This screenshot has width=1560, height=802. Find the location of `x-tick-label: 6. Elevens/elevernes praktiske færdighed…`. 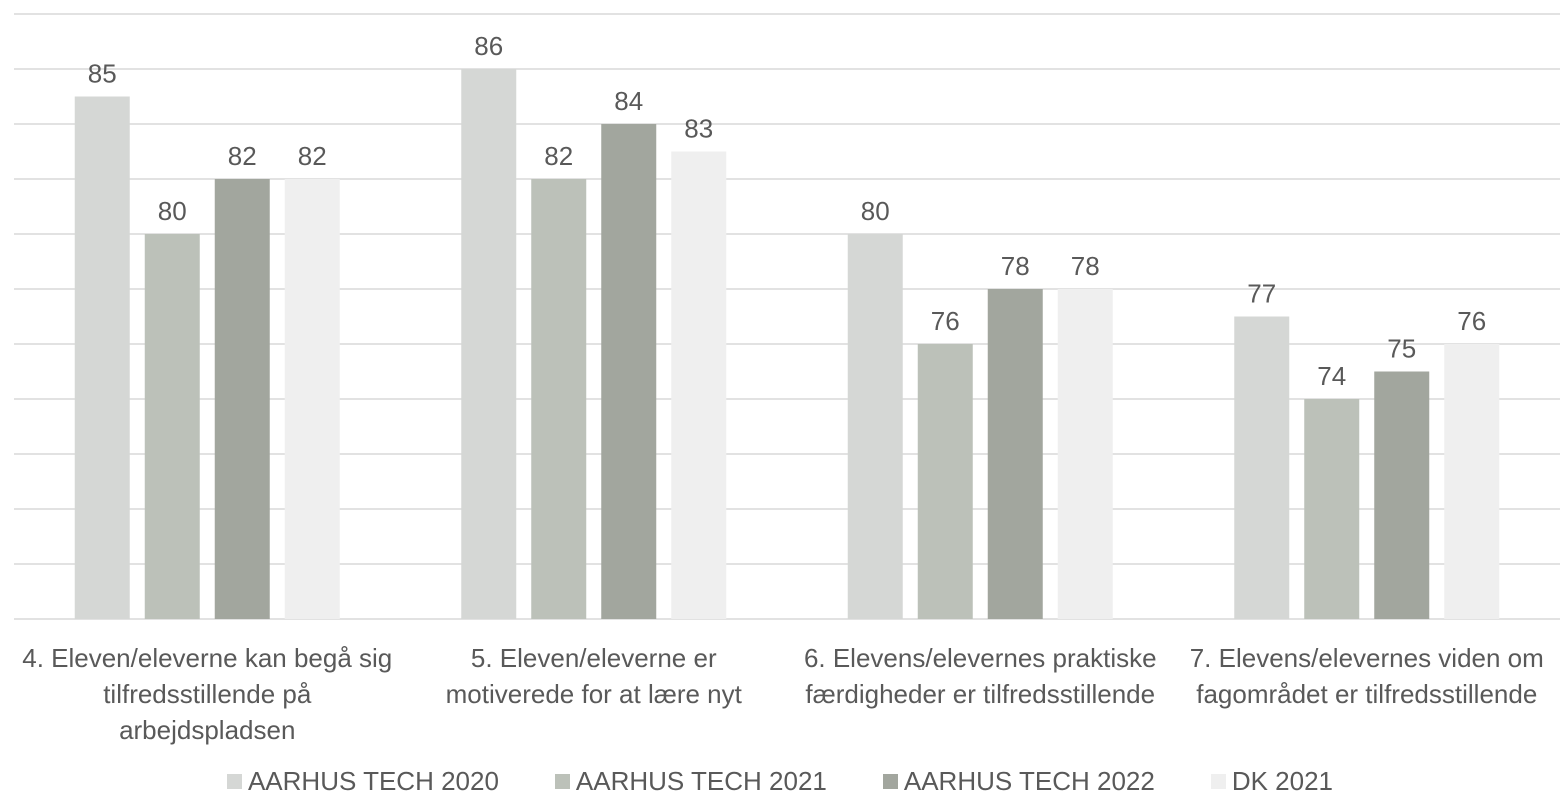

x-tick-label: 6. Elevens/elevernes praktiske færdighed… is located at coordinates (980, 676).